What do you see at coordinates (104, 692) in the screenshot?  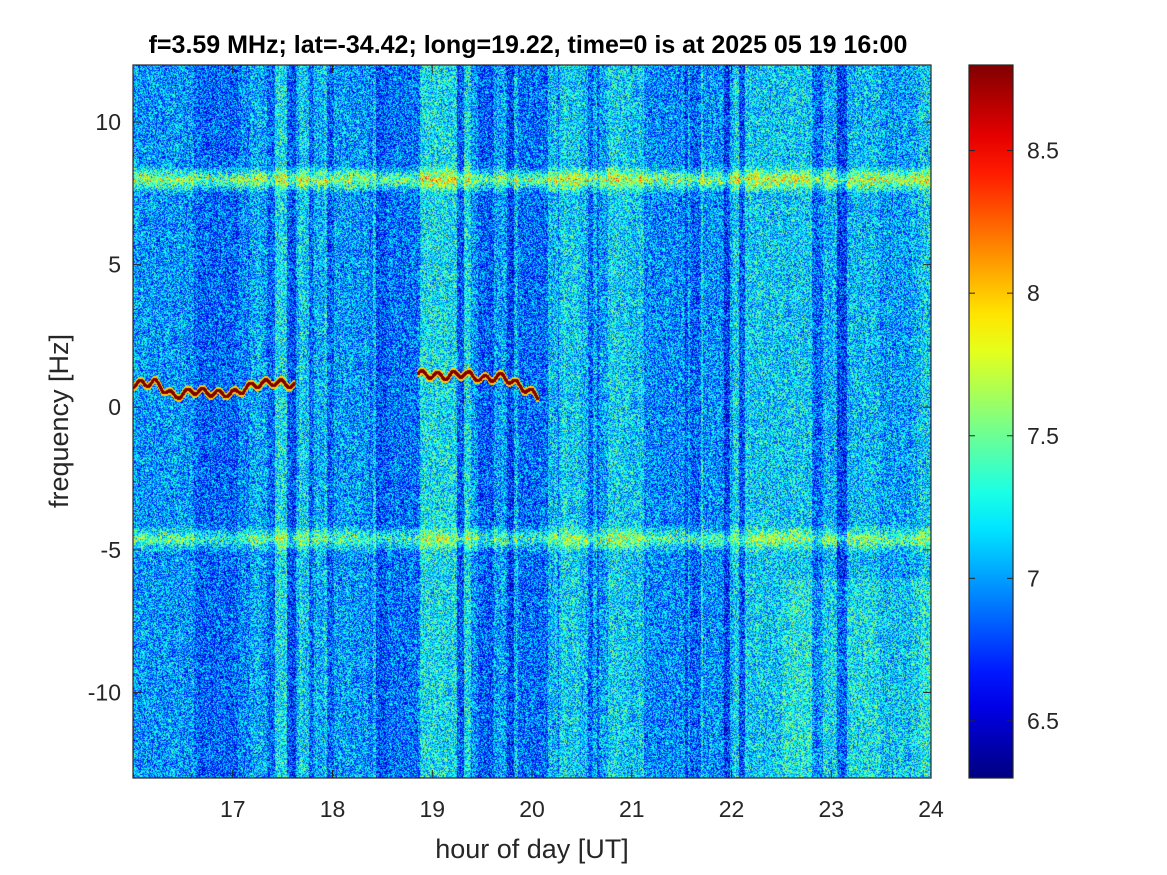 I see `y-tick-label: -10` at bounding box center [104, 692].